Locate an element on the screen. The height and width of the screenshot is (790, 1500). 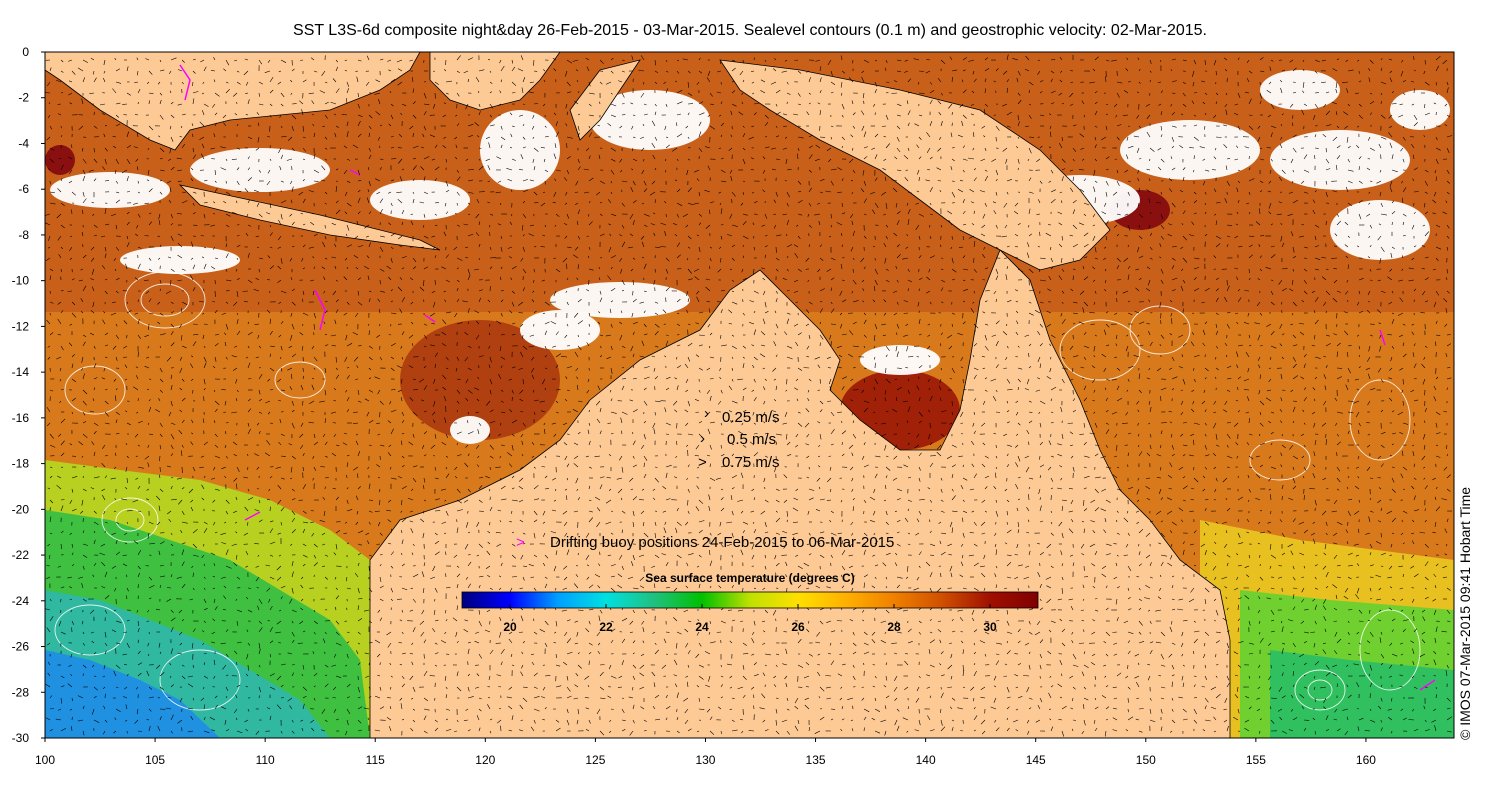
x-tick-label: 120 is located at coordinates (485, 760).